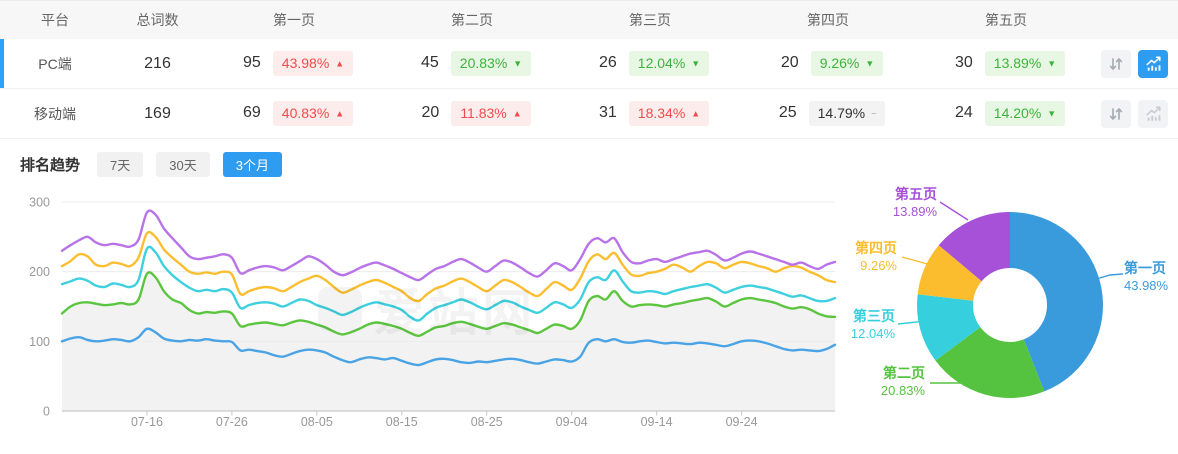 This screenshot has height=454, width=1178. I want to click on change-percent: 12.04%, so click(661, 63).